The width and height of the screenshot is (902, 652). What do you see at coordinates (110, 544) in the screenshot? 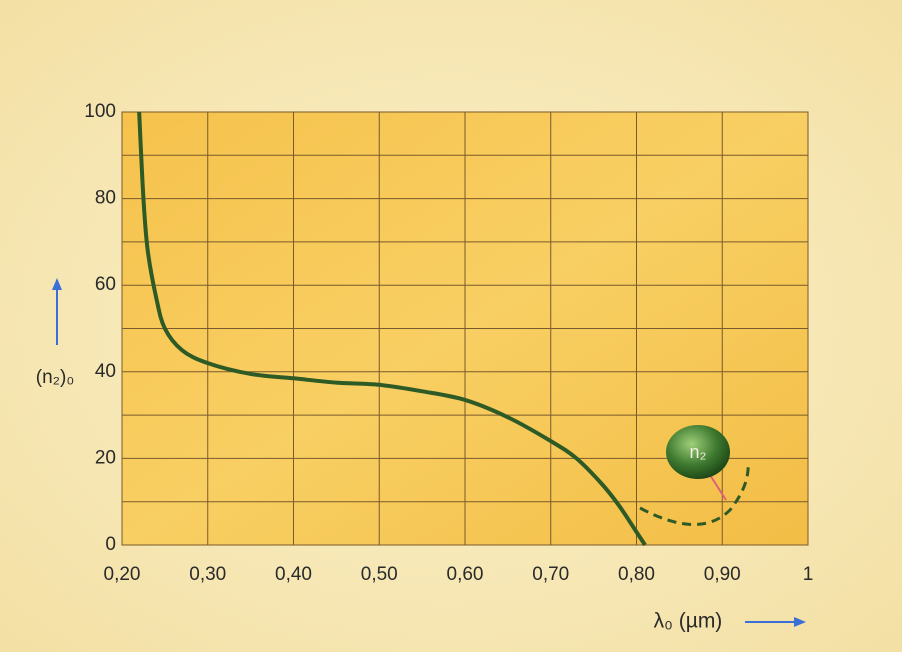
I see `y-tick-label: 0` at bounding box center [110, 544].